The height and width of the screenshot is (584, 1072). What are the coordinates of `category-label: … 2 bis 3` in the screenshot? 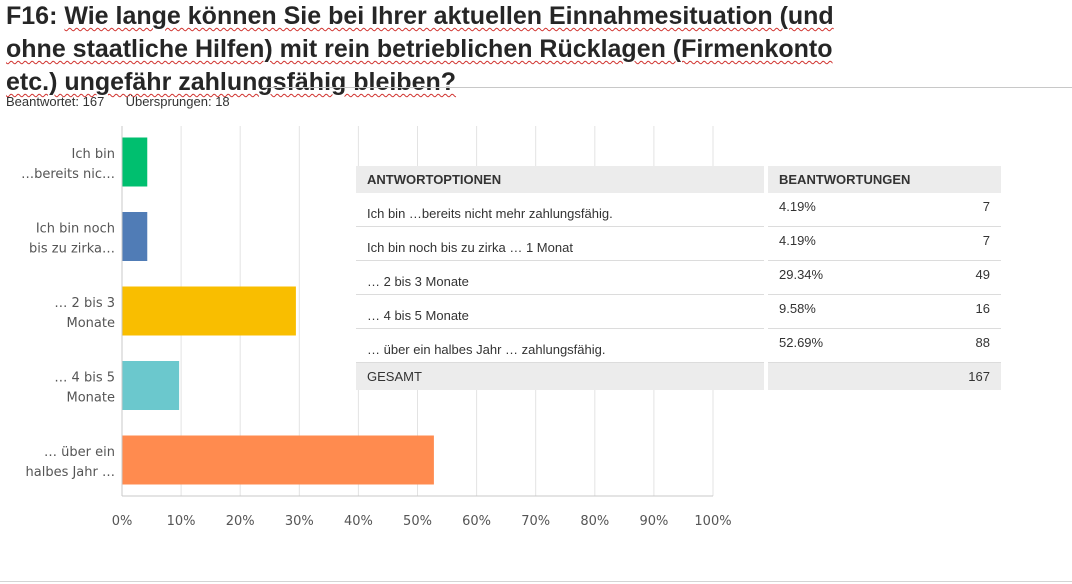 It's located at (84, 303).